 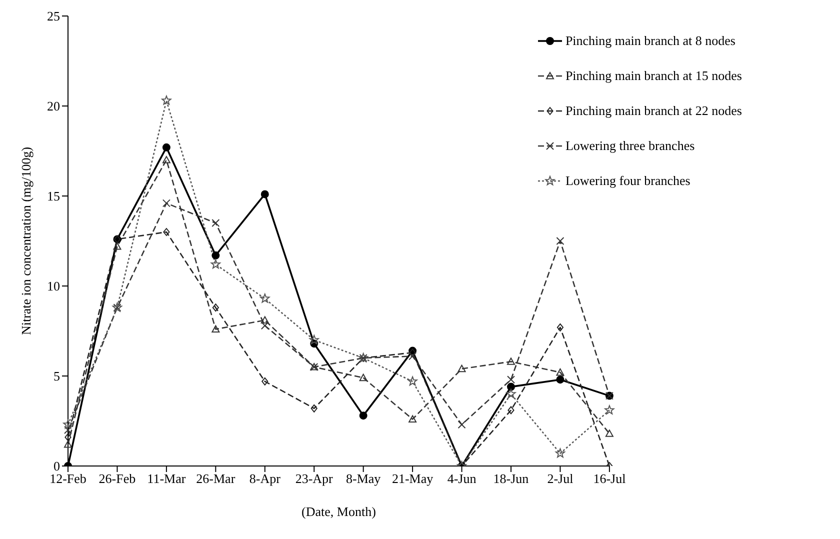 What do you see at coordinates (53, 286) in the screenshot?
I see `y-tick-label: 10` at bounding box center [53, 286].